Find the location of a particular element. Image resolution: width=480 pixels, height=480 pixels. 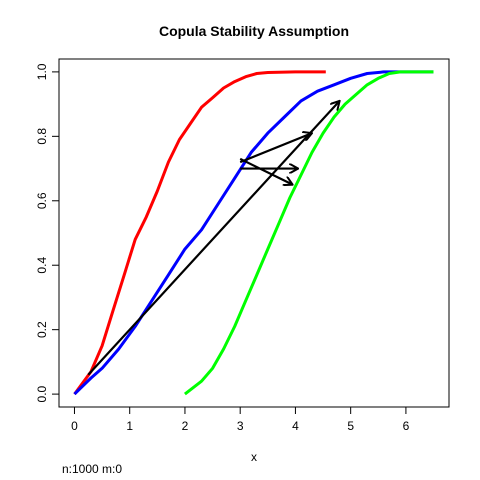

x-tick-label: 1 is located at coordinates (129, 426).